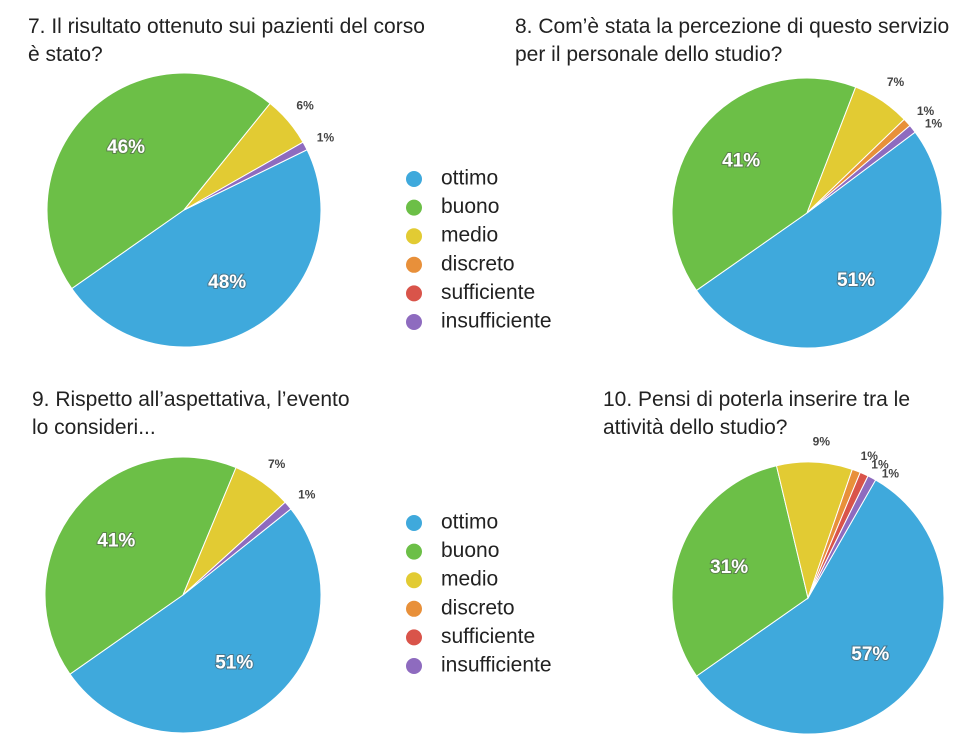 Image resolution: width=960 pixels, height=736 pixels. I want to click on slice-label: 46%, so click(126, 147).